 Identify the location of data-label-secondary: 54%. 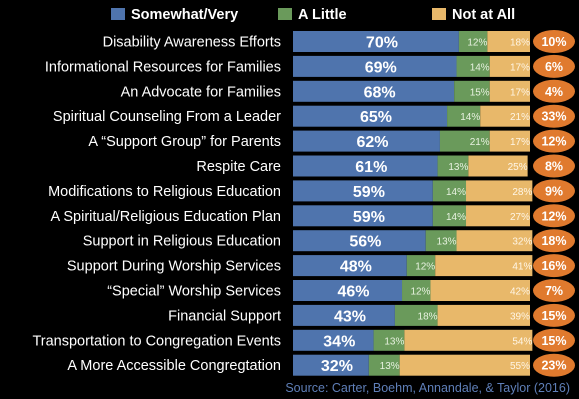
(522, 341).